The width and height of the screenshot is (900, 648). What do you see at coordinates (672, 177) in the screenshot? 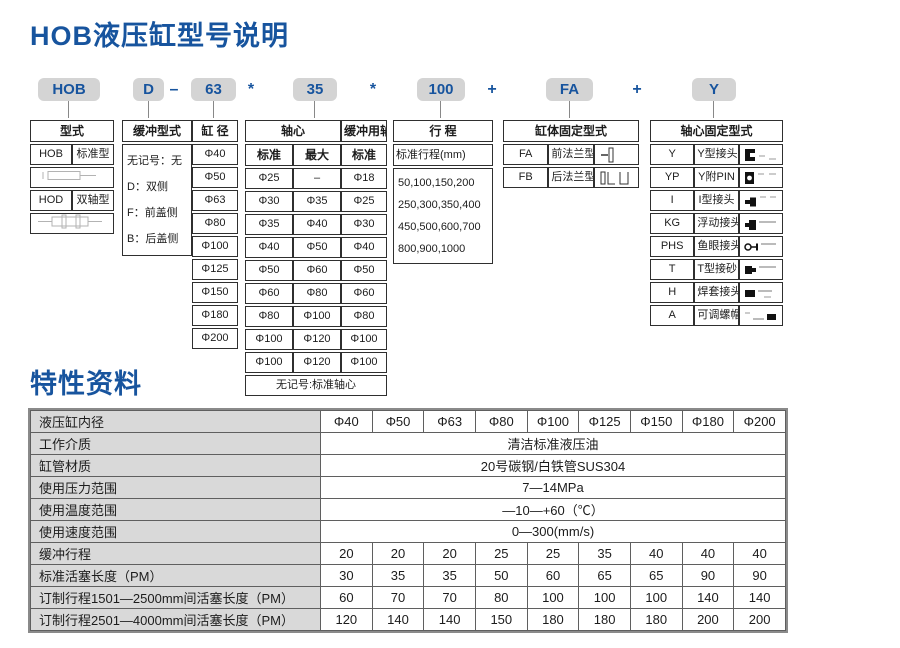
I see `rod-end-code: YP` at bounding box center [672, 177].